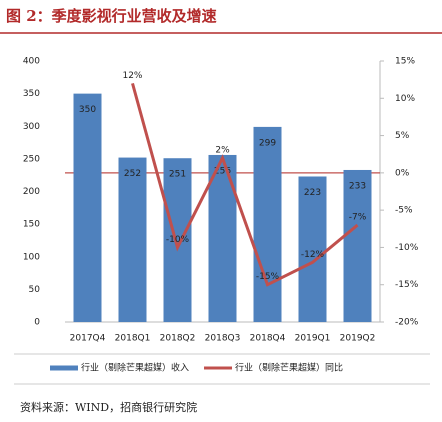 This screenshot has height=422, width=442. Describe the element at coordinates (268, 339) in the screenshot. I see `x-tick-label: 2018Q4` at that location.